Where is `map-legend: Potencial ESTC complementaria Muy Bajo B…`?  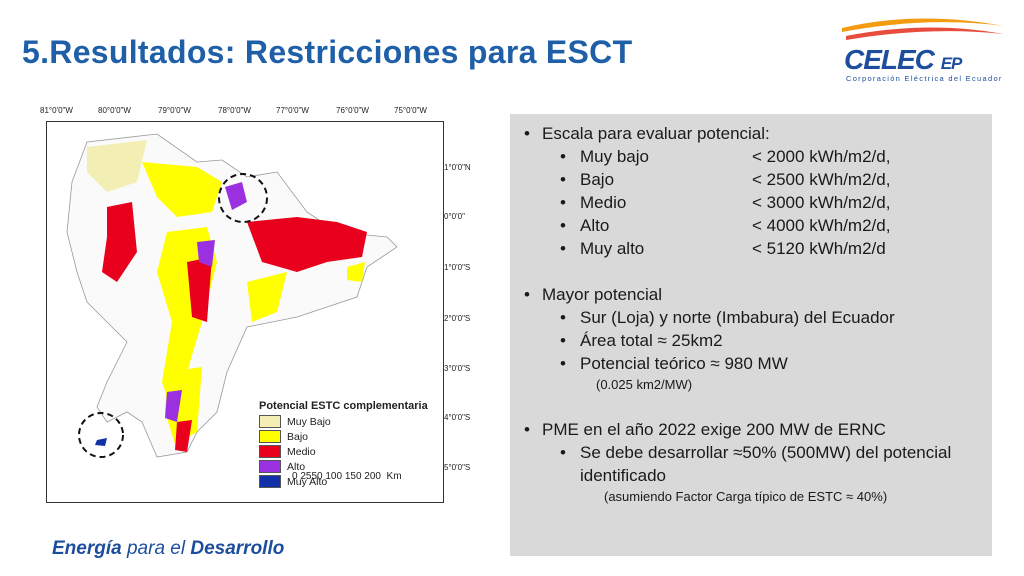
map-legend: Potencial ESTC complementaria Muy Bajo B… is located at coordinates (359, 460).